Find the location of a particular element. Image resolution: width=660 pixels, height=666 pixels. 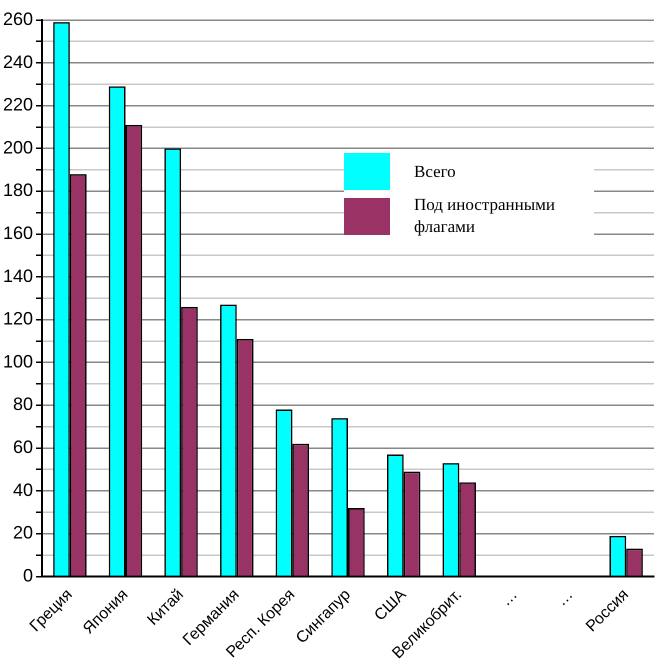

y-tick-label: 120 is located at coordinates (18, 318).